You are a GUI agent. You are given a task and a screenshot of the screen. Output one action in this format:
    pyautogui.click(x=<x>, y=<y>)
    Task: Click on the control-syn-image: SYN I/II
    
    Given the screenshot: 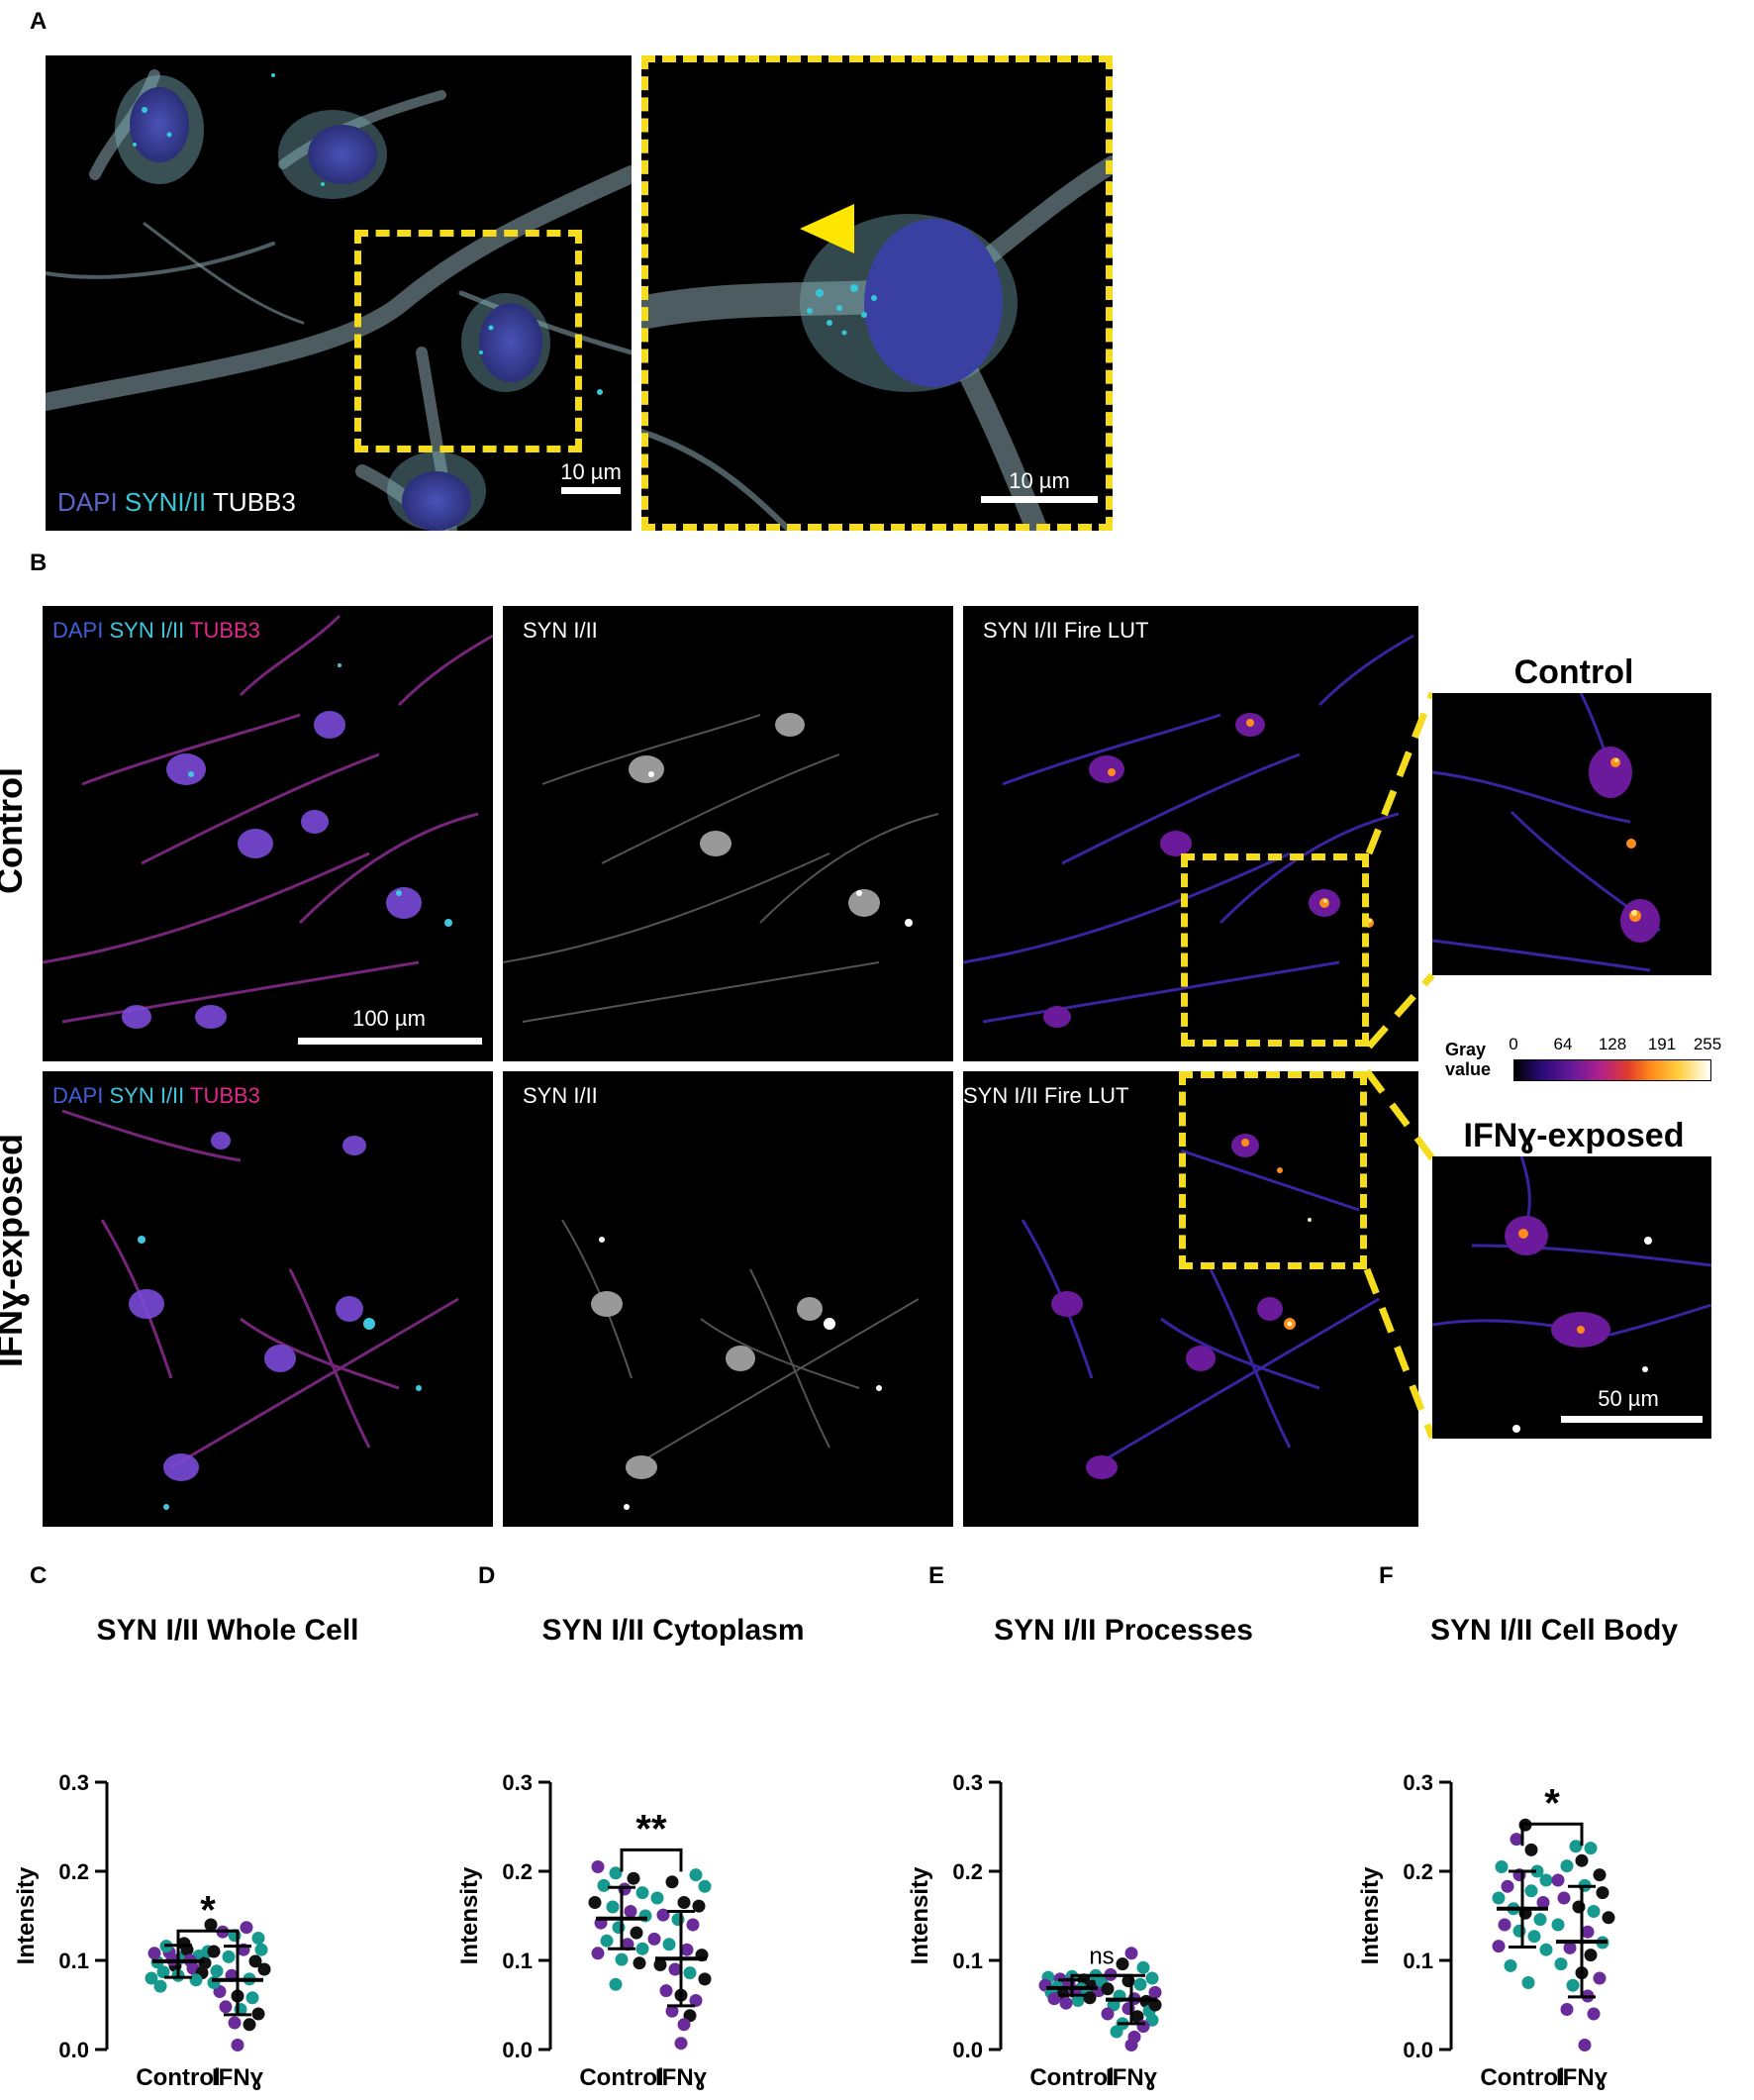 What is the action you would take?
    pyautogui.click(x=728, y=833)
    